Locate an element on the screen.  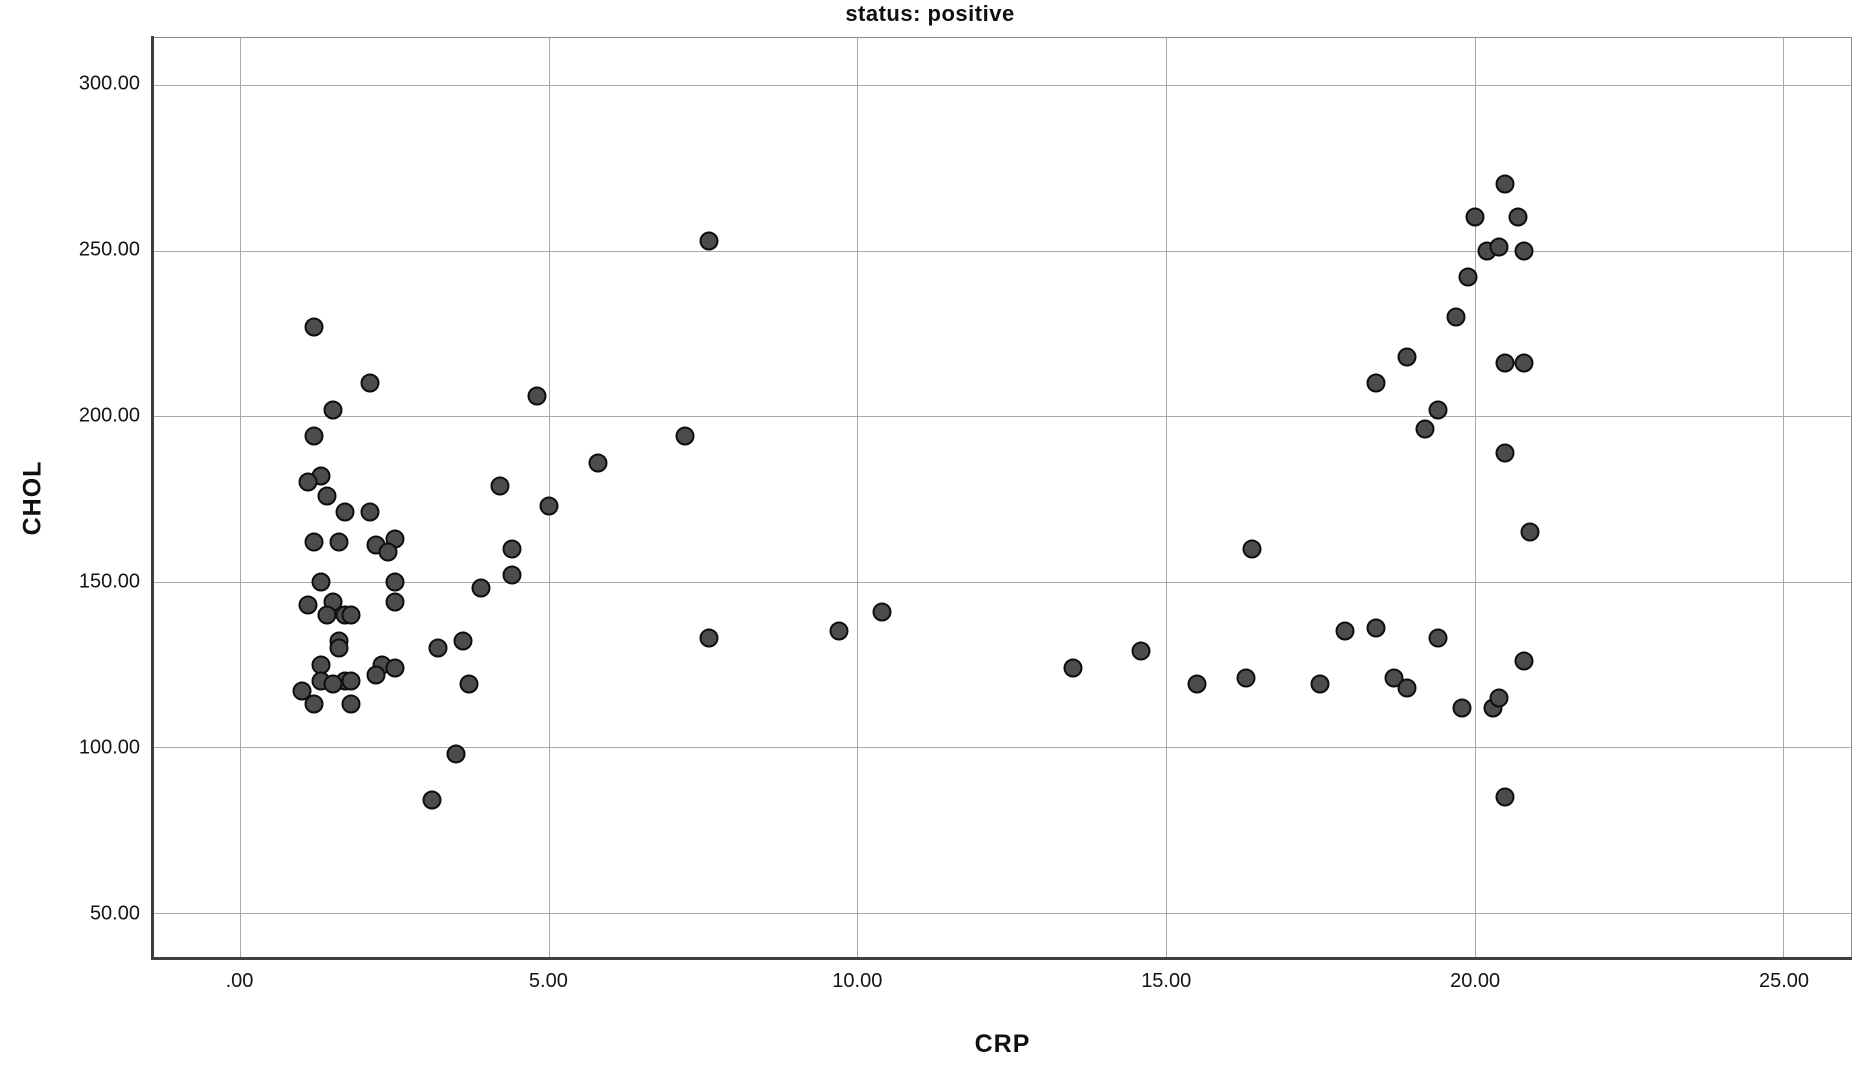
y-axis-spine is located at coordinates (152, 498).